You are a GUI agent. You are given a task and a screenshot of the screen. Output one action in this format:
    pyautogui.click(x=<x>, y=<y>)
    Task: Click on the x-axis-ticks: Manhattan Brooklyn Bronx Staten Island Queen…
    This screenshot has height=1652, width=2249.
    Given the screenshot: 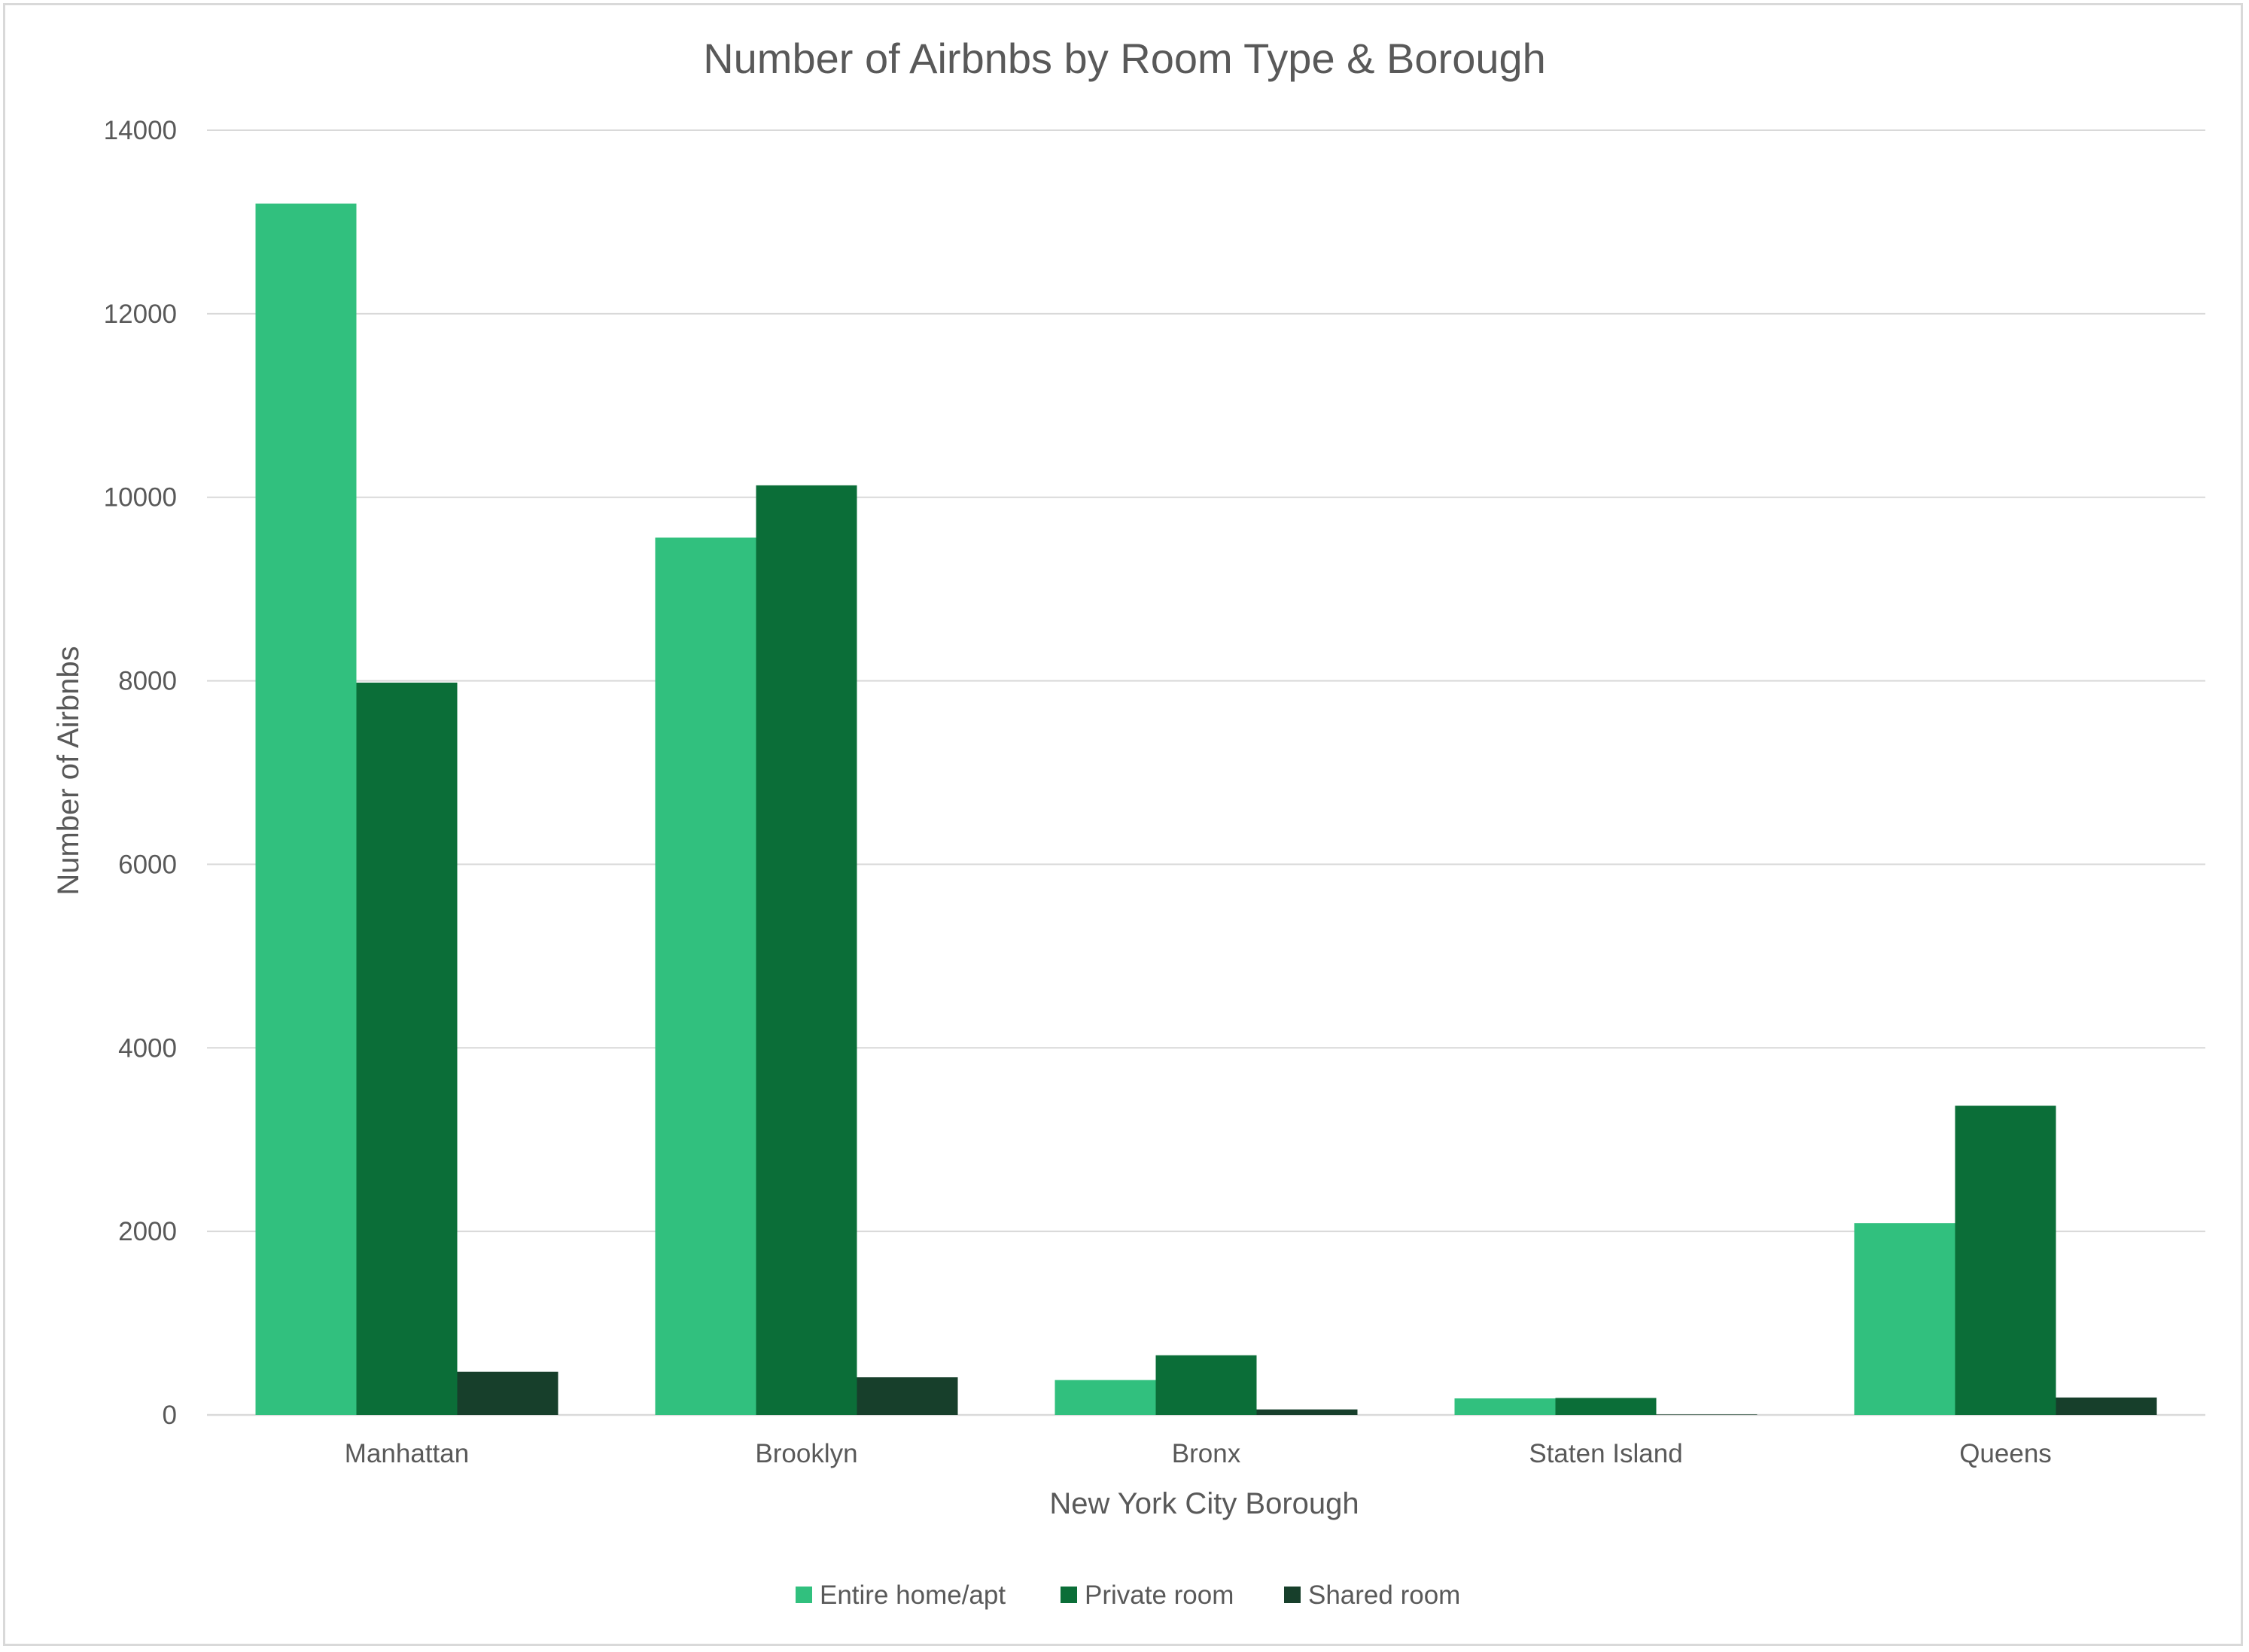 What is the action you would take?
    pyautogui.click(x=1199, y=1453)
    